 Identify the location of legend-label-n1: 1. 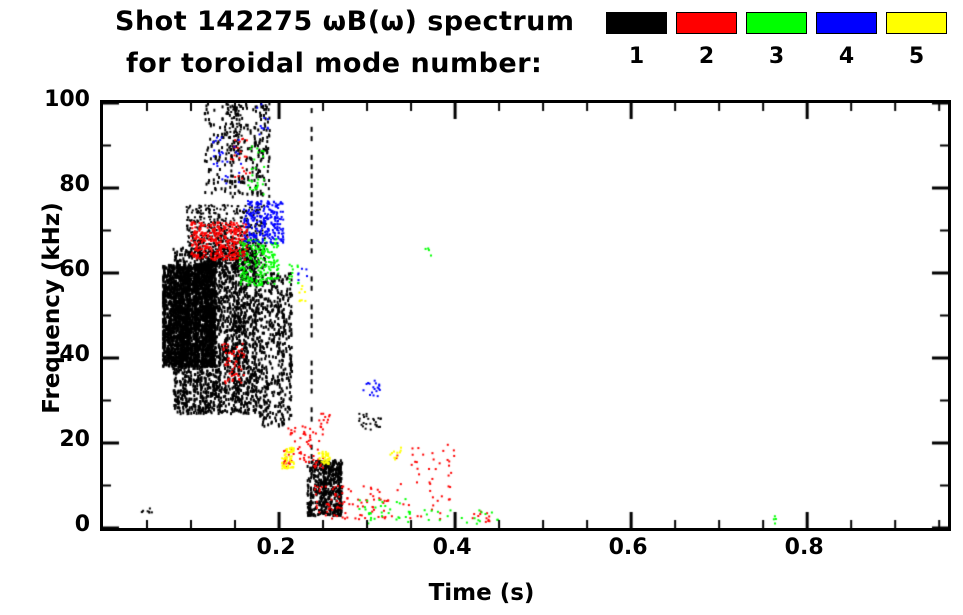
(636, 56).